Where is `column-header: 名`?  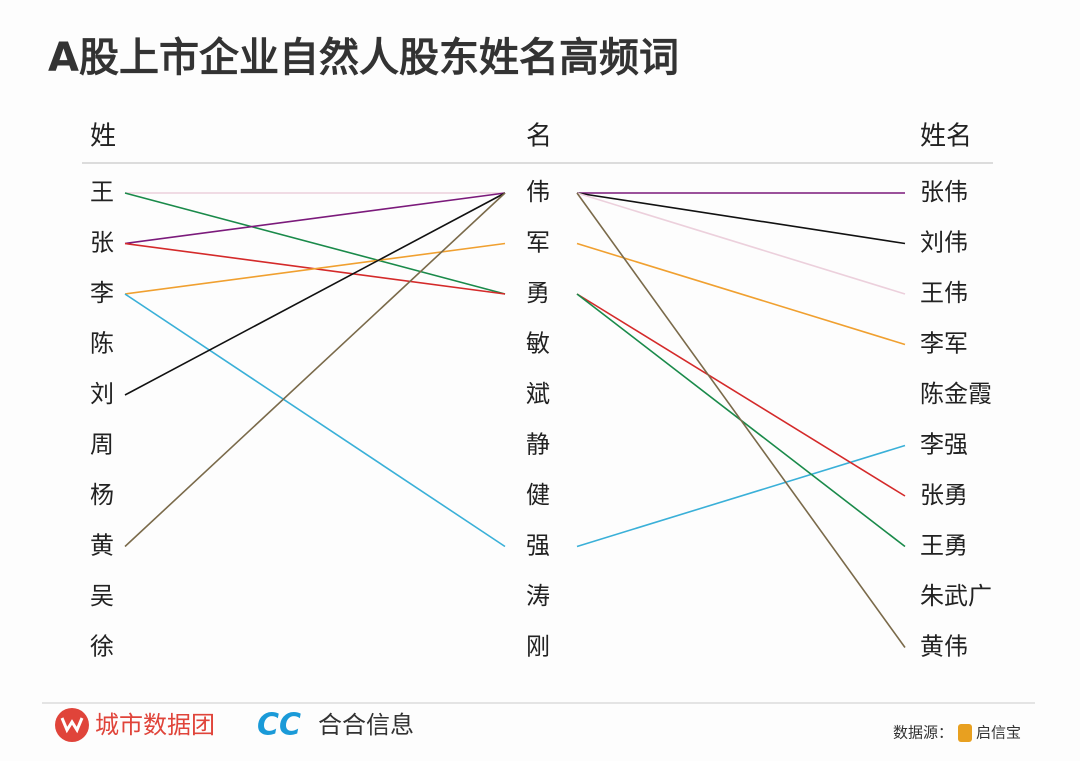 column-header: 名 is located at coordinates (539, 137).